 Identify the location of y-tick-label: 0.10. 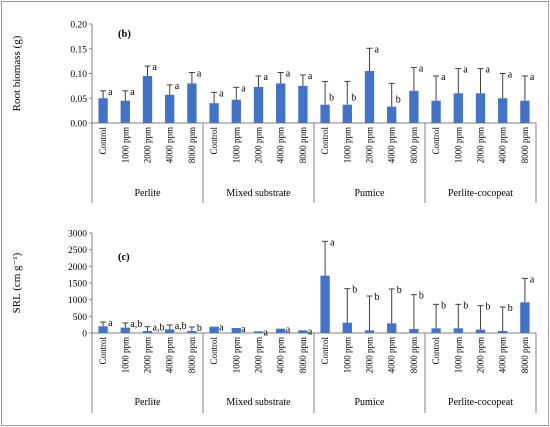
(78, 75).